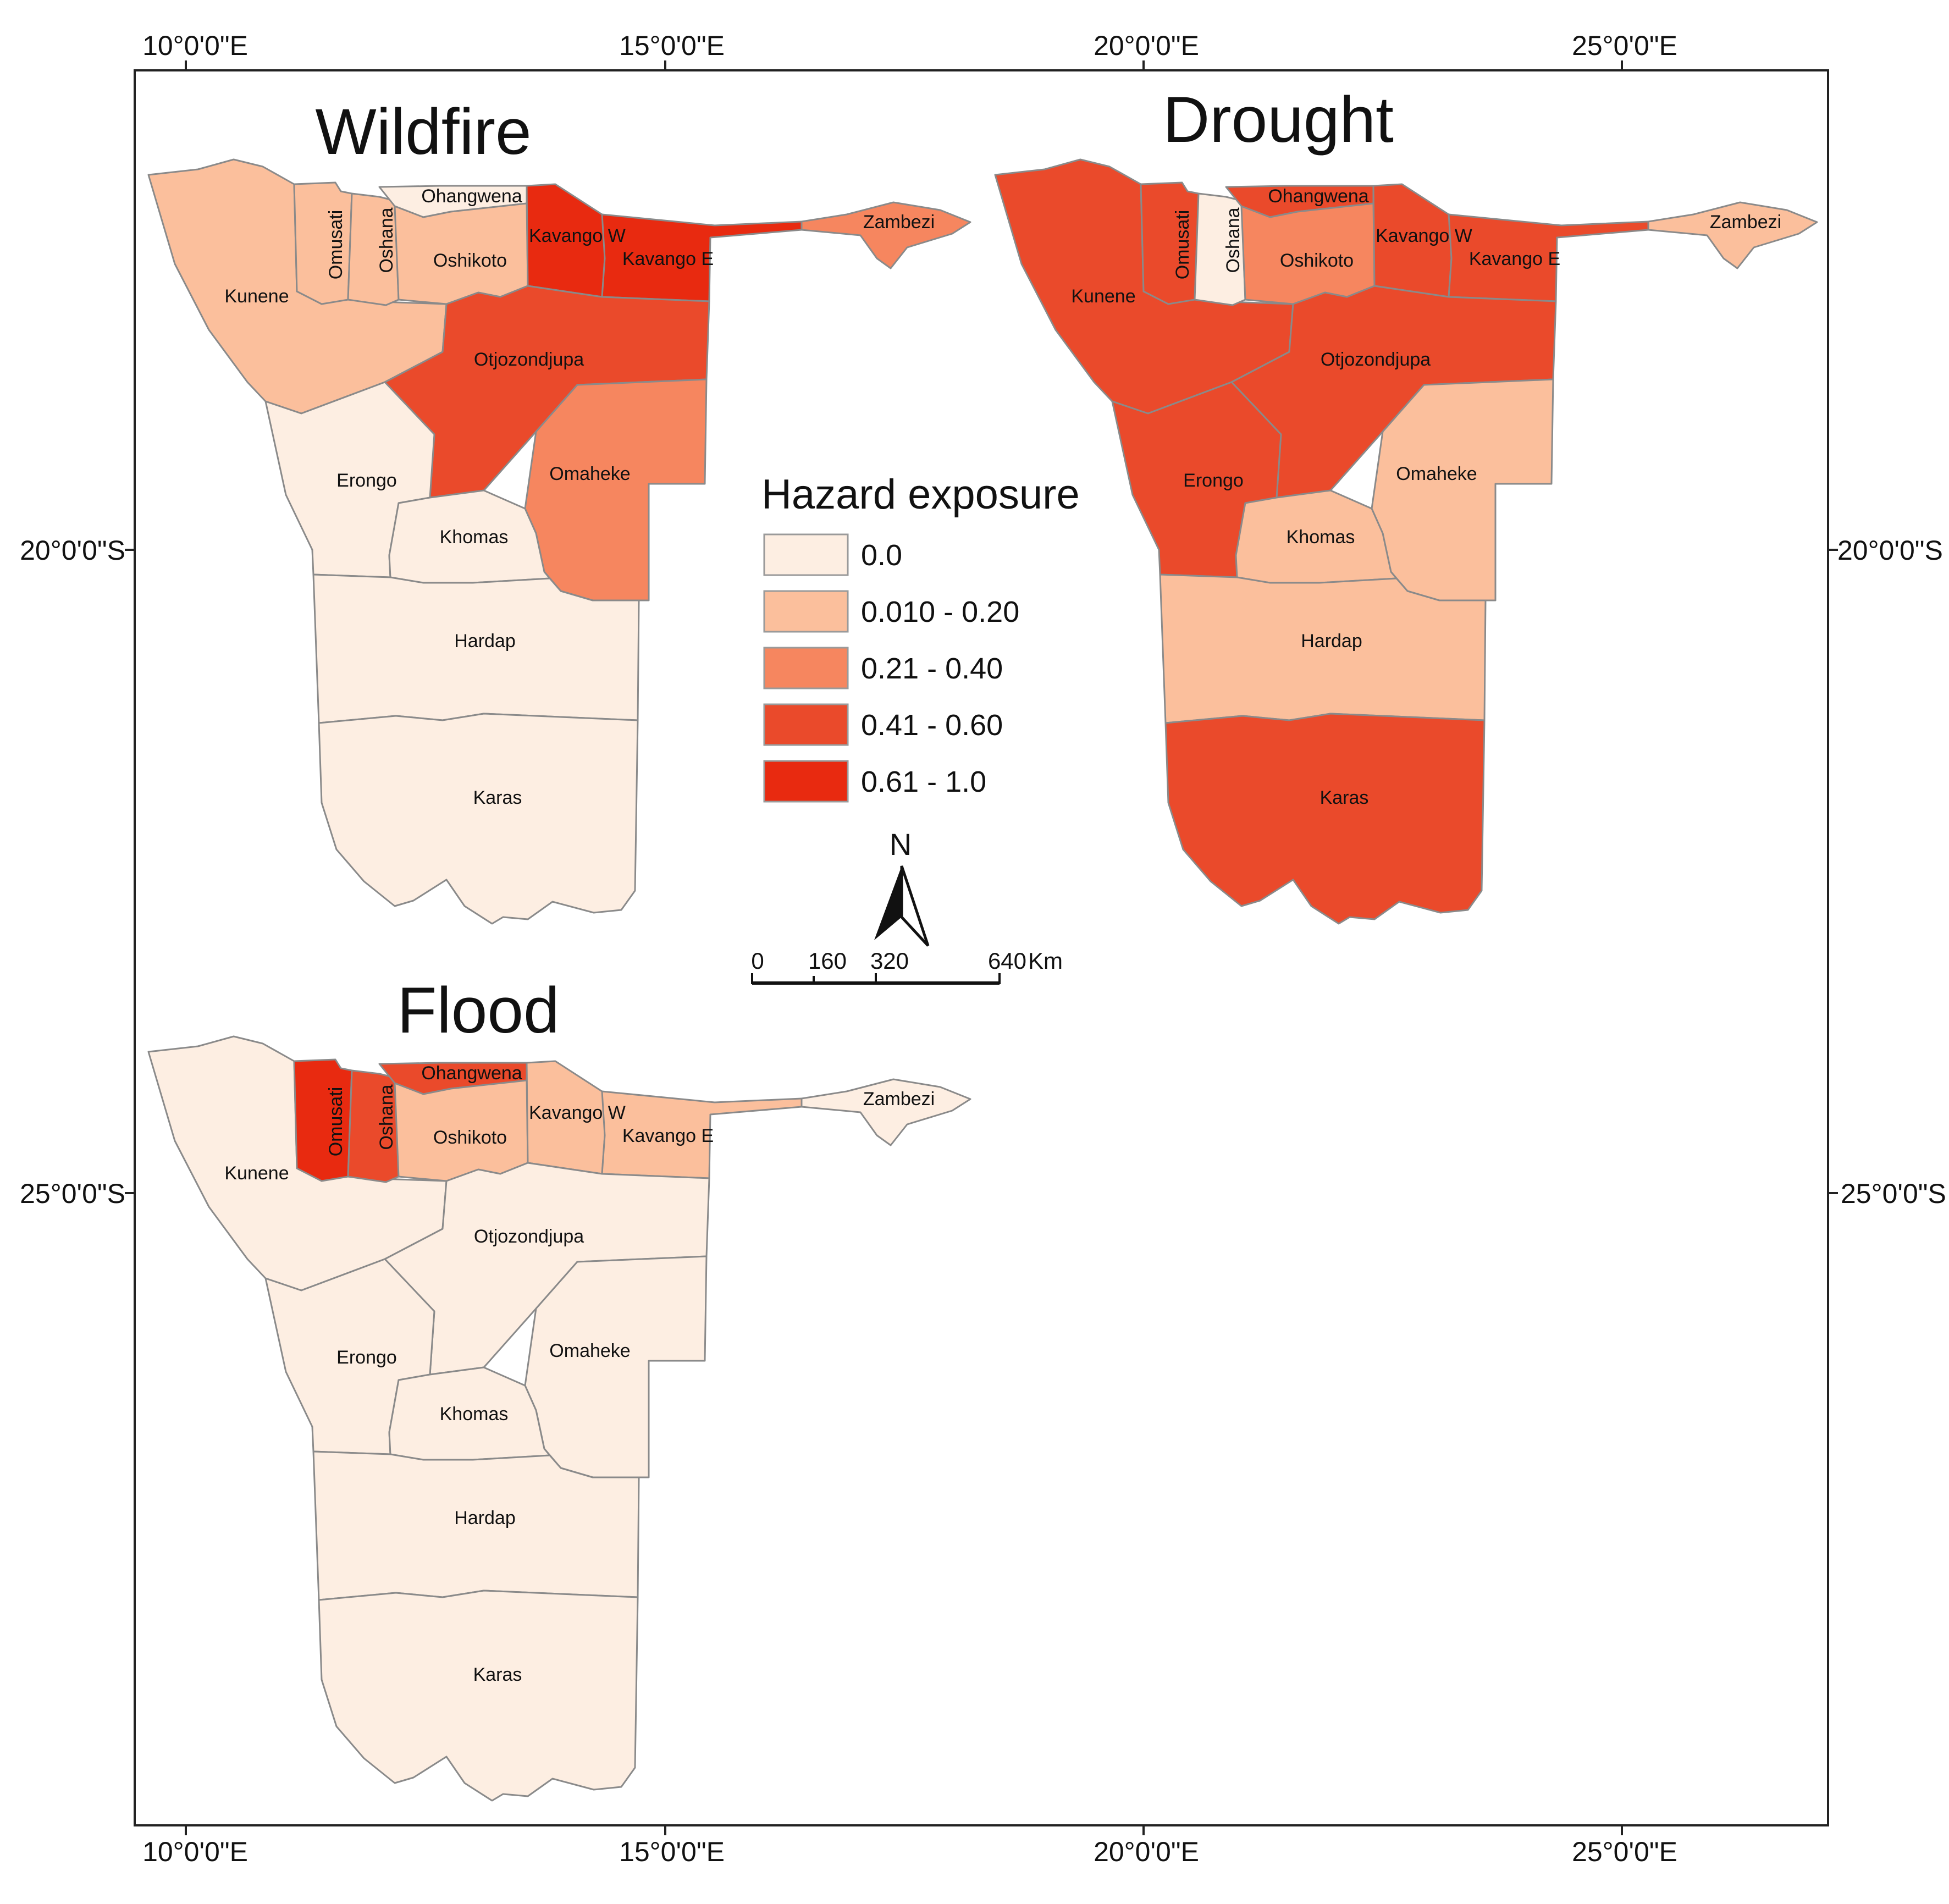 Image resolution: width=1949 pixels, height=1904 pixels. What do you see at coordinates (757, 961) in the screenshot?
I see `scale-tick-0: 0` at bounding box center [757, 961].